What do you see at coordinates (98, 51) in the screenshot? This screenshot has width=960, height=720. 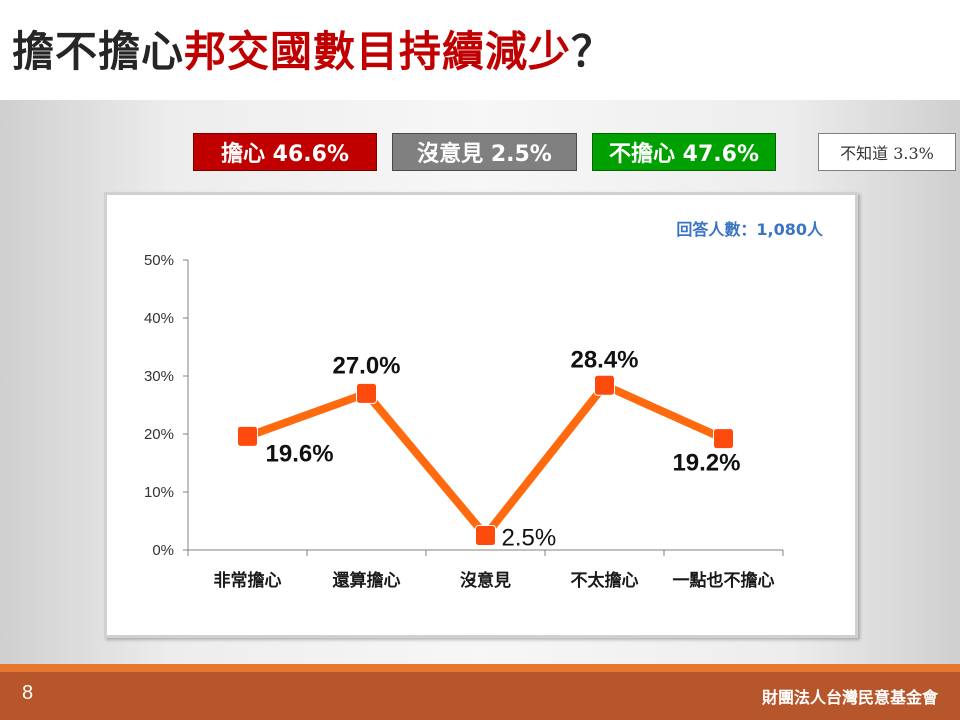 I see `title-part-1: 擔不擔心` at bounding box center [98, 51].